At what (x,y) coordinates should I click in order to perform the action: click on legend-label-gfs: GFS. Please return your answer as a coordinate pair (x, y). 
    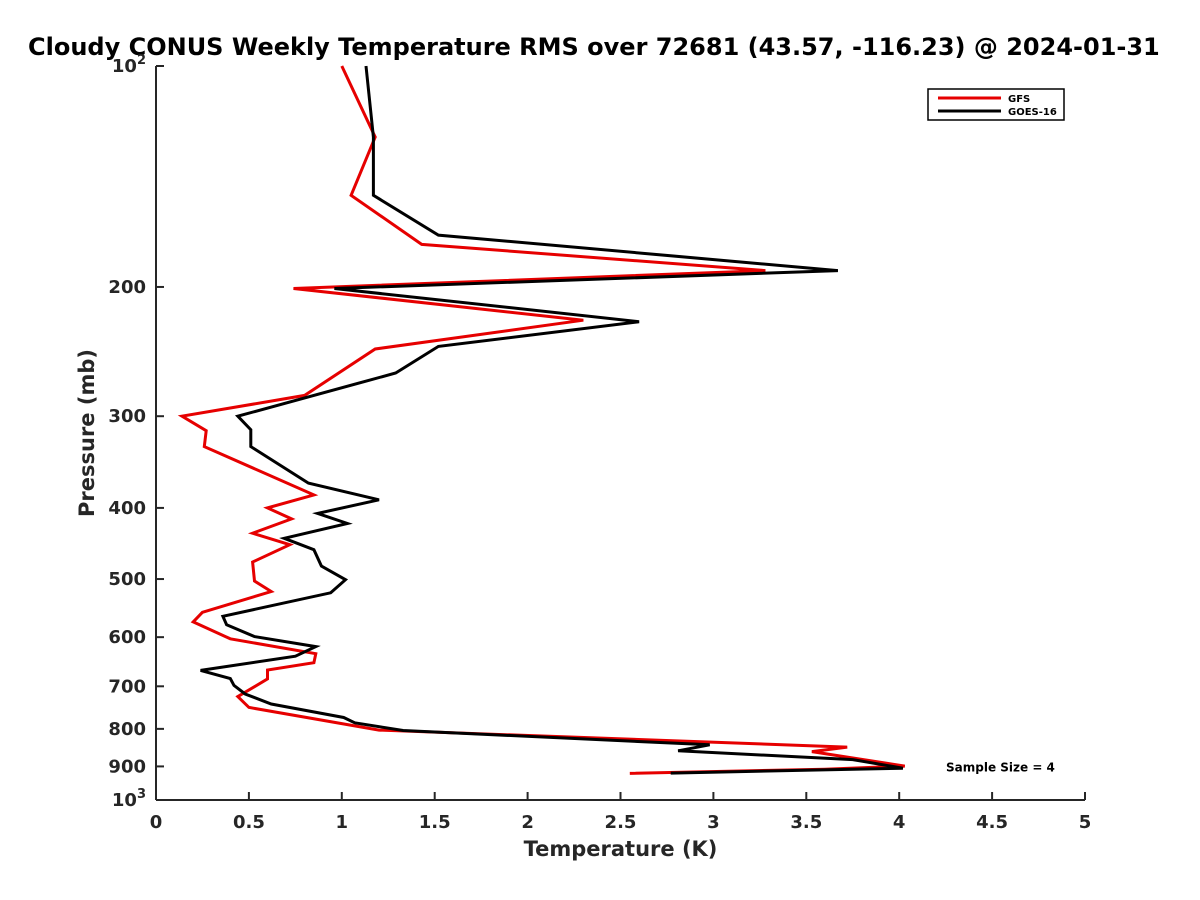
    Looking at the image, I should click on (1019, 99).